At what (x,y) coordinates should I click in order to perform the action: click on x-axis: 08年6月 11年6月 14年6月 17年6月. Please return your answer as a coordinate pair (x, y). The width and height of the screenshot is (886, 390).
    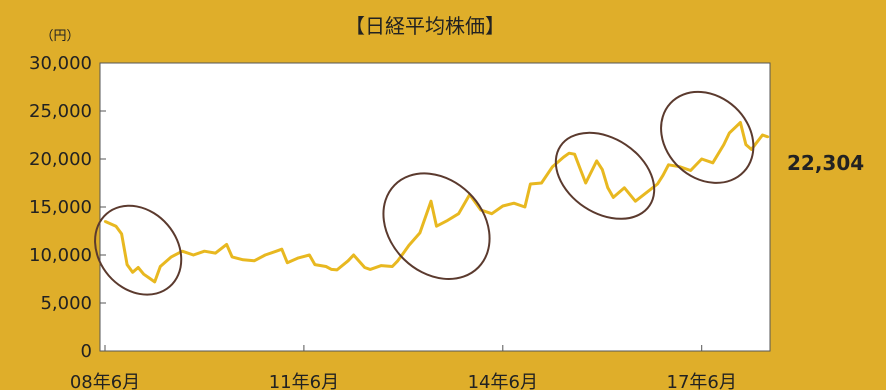
    Looking at the image, I should click on (403, 367).